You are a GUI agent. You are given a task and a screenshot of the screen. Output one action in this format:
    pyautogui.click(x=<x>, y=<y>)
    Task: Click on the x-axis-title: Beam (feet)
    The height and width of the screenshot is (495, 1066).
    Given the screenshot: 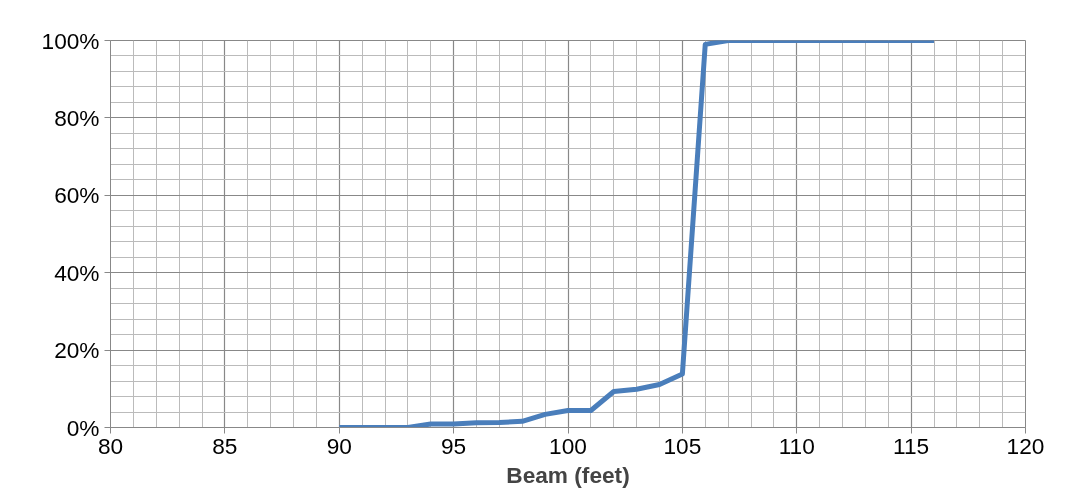 What is the action you would take?
    pyautogui.click(x=568, y=474)
    